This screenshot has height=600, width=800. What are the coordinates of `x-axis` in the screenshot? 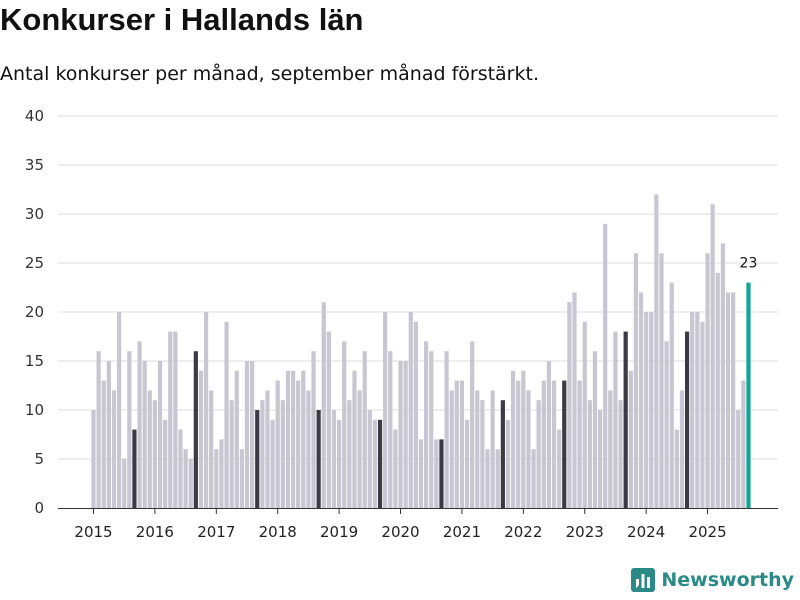 It's located at (418, 511).